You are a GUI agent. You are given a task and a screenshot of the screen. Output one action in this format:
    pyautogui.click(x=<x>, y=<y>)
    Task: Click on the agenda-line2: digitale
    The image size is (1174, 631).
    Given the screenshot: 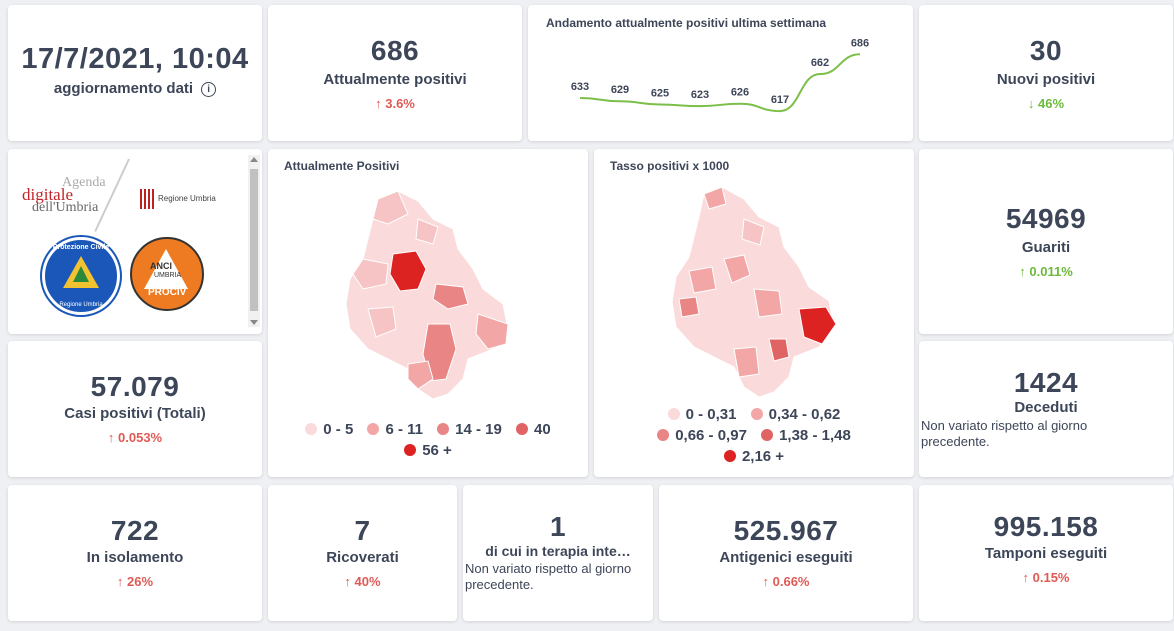 What is the action you would take?
    pyautogui.click(x=47, y=194)
    